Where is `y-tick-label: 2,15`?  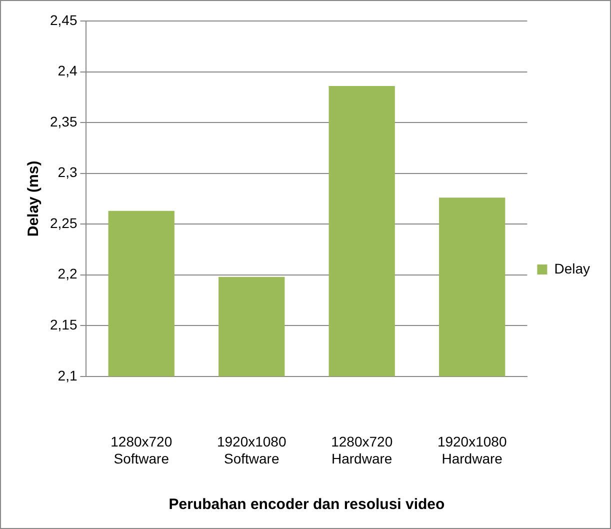
y-tick-label: 2,15 is located at coordinates (64, 324).